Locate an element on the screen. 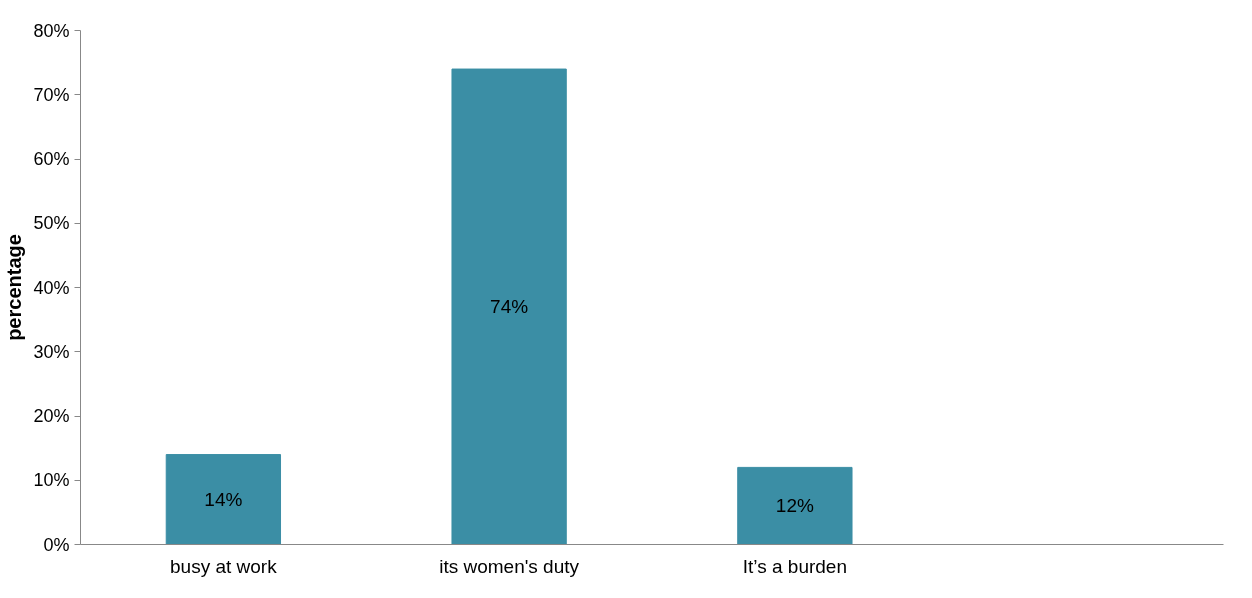 The height and width of the screenshot is (598, 1252). x-tick-label: its women's duty is located at coordinates (509, 566).